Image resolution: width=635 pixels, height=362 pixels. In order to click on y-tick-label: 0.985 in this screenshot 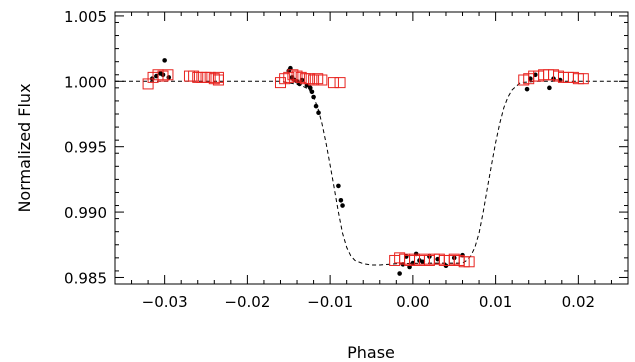, I will do `click(85, 278)`.